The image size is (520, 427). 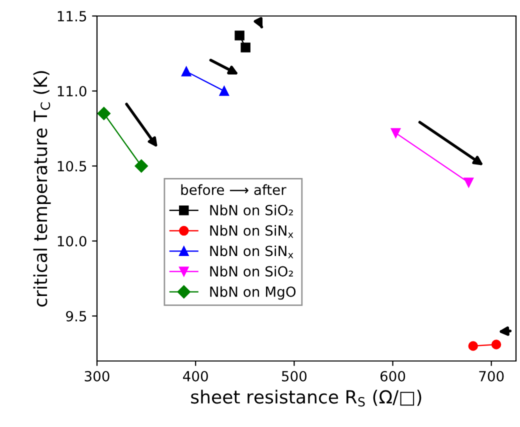 I want to click on x-tick-label: 400, so click(x=195, y=376).